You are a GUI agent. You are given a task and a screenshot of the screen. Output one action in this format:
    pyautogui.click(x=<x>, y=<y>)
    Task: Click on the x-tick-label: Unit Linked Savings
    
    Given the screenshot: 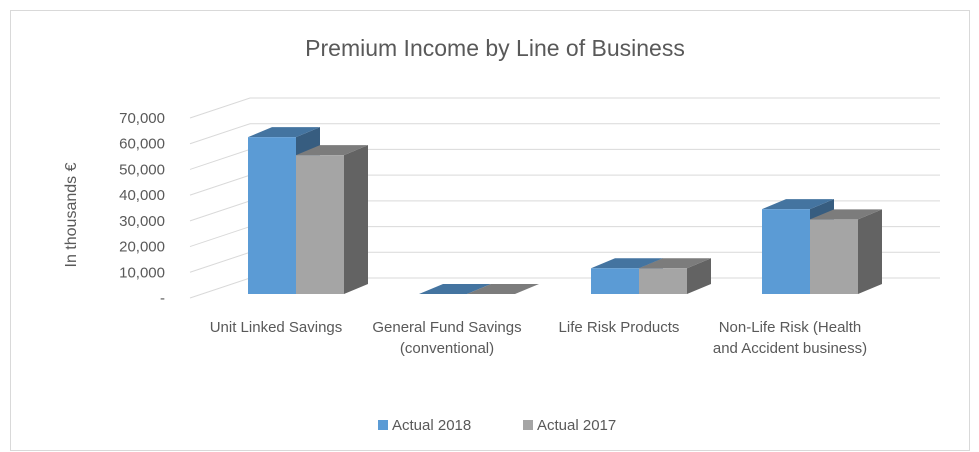 What is the action you would take?
    pyautogui.click(x=276, y=327)
    